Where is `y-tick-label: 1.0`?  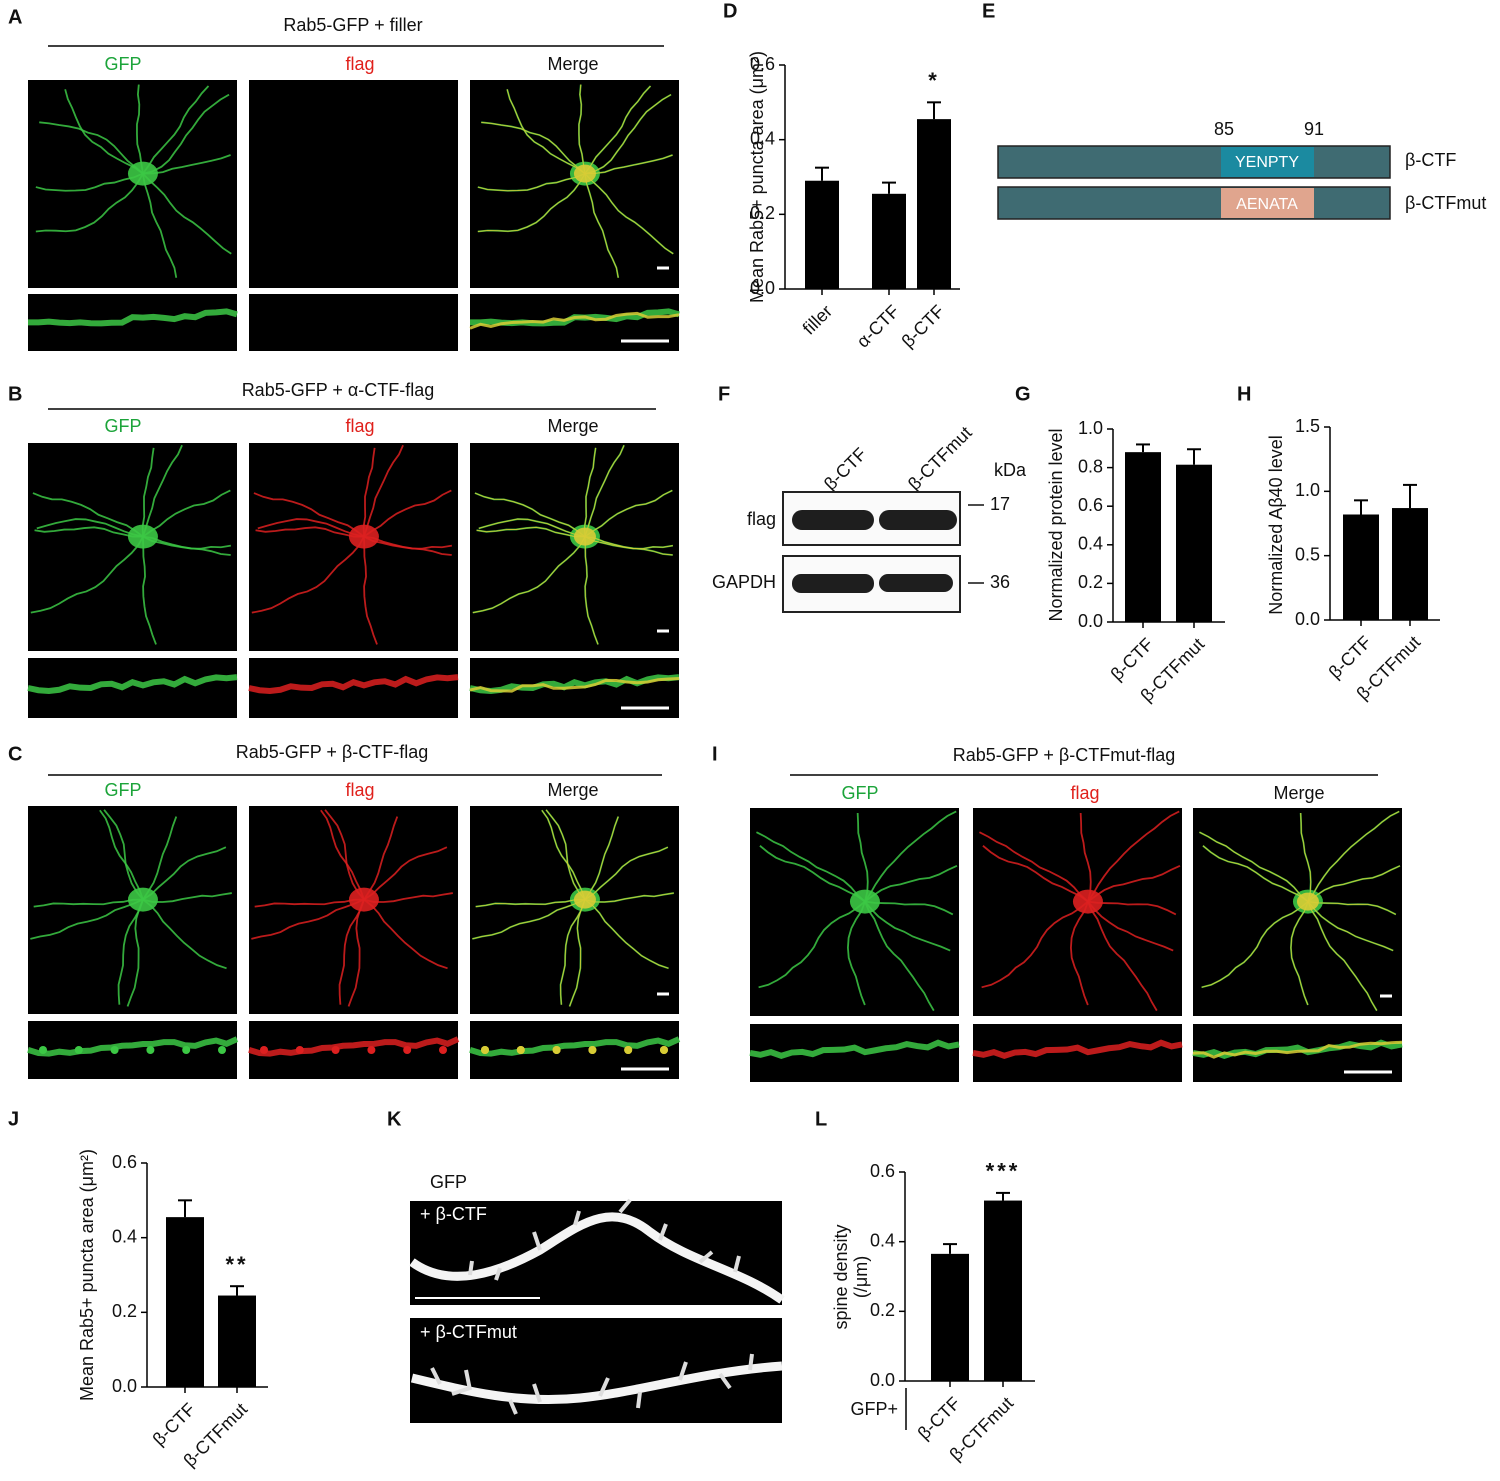
y-tick-label: 1.0 is located at coordinates (1090, 428).